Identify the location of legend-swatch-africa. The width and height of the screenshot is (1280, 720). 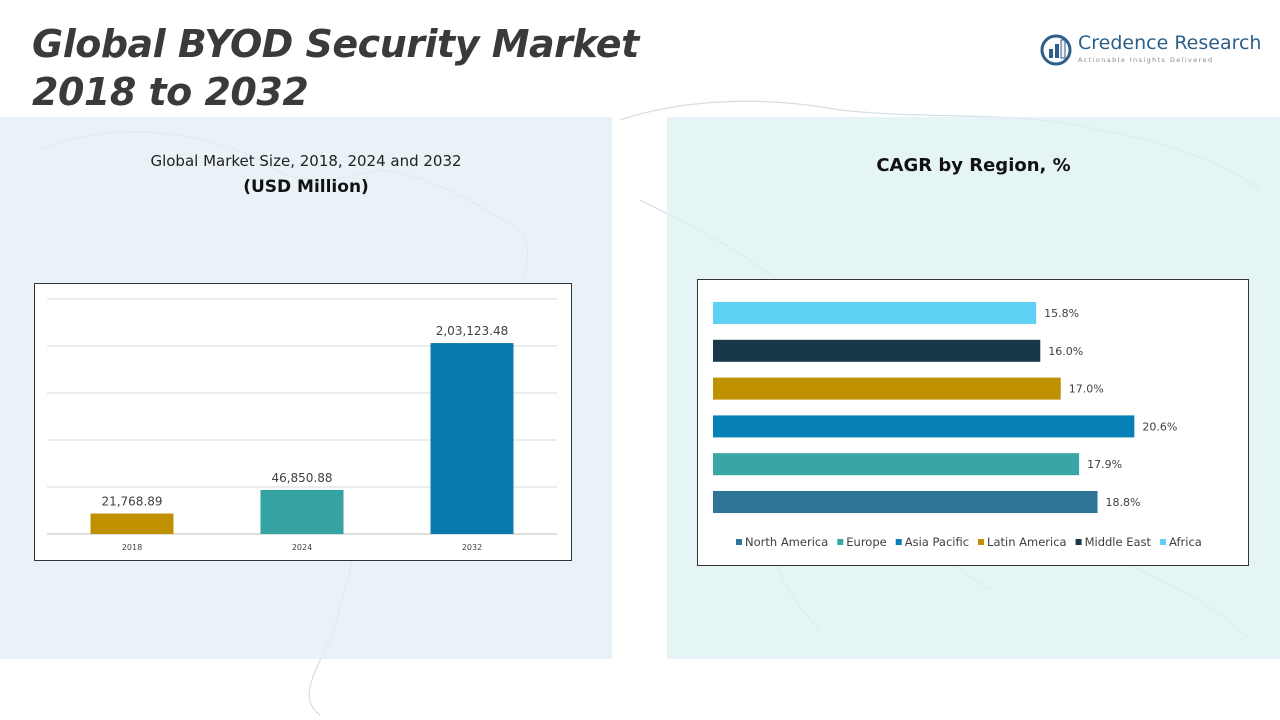
(1163, 542).